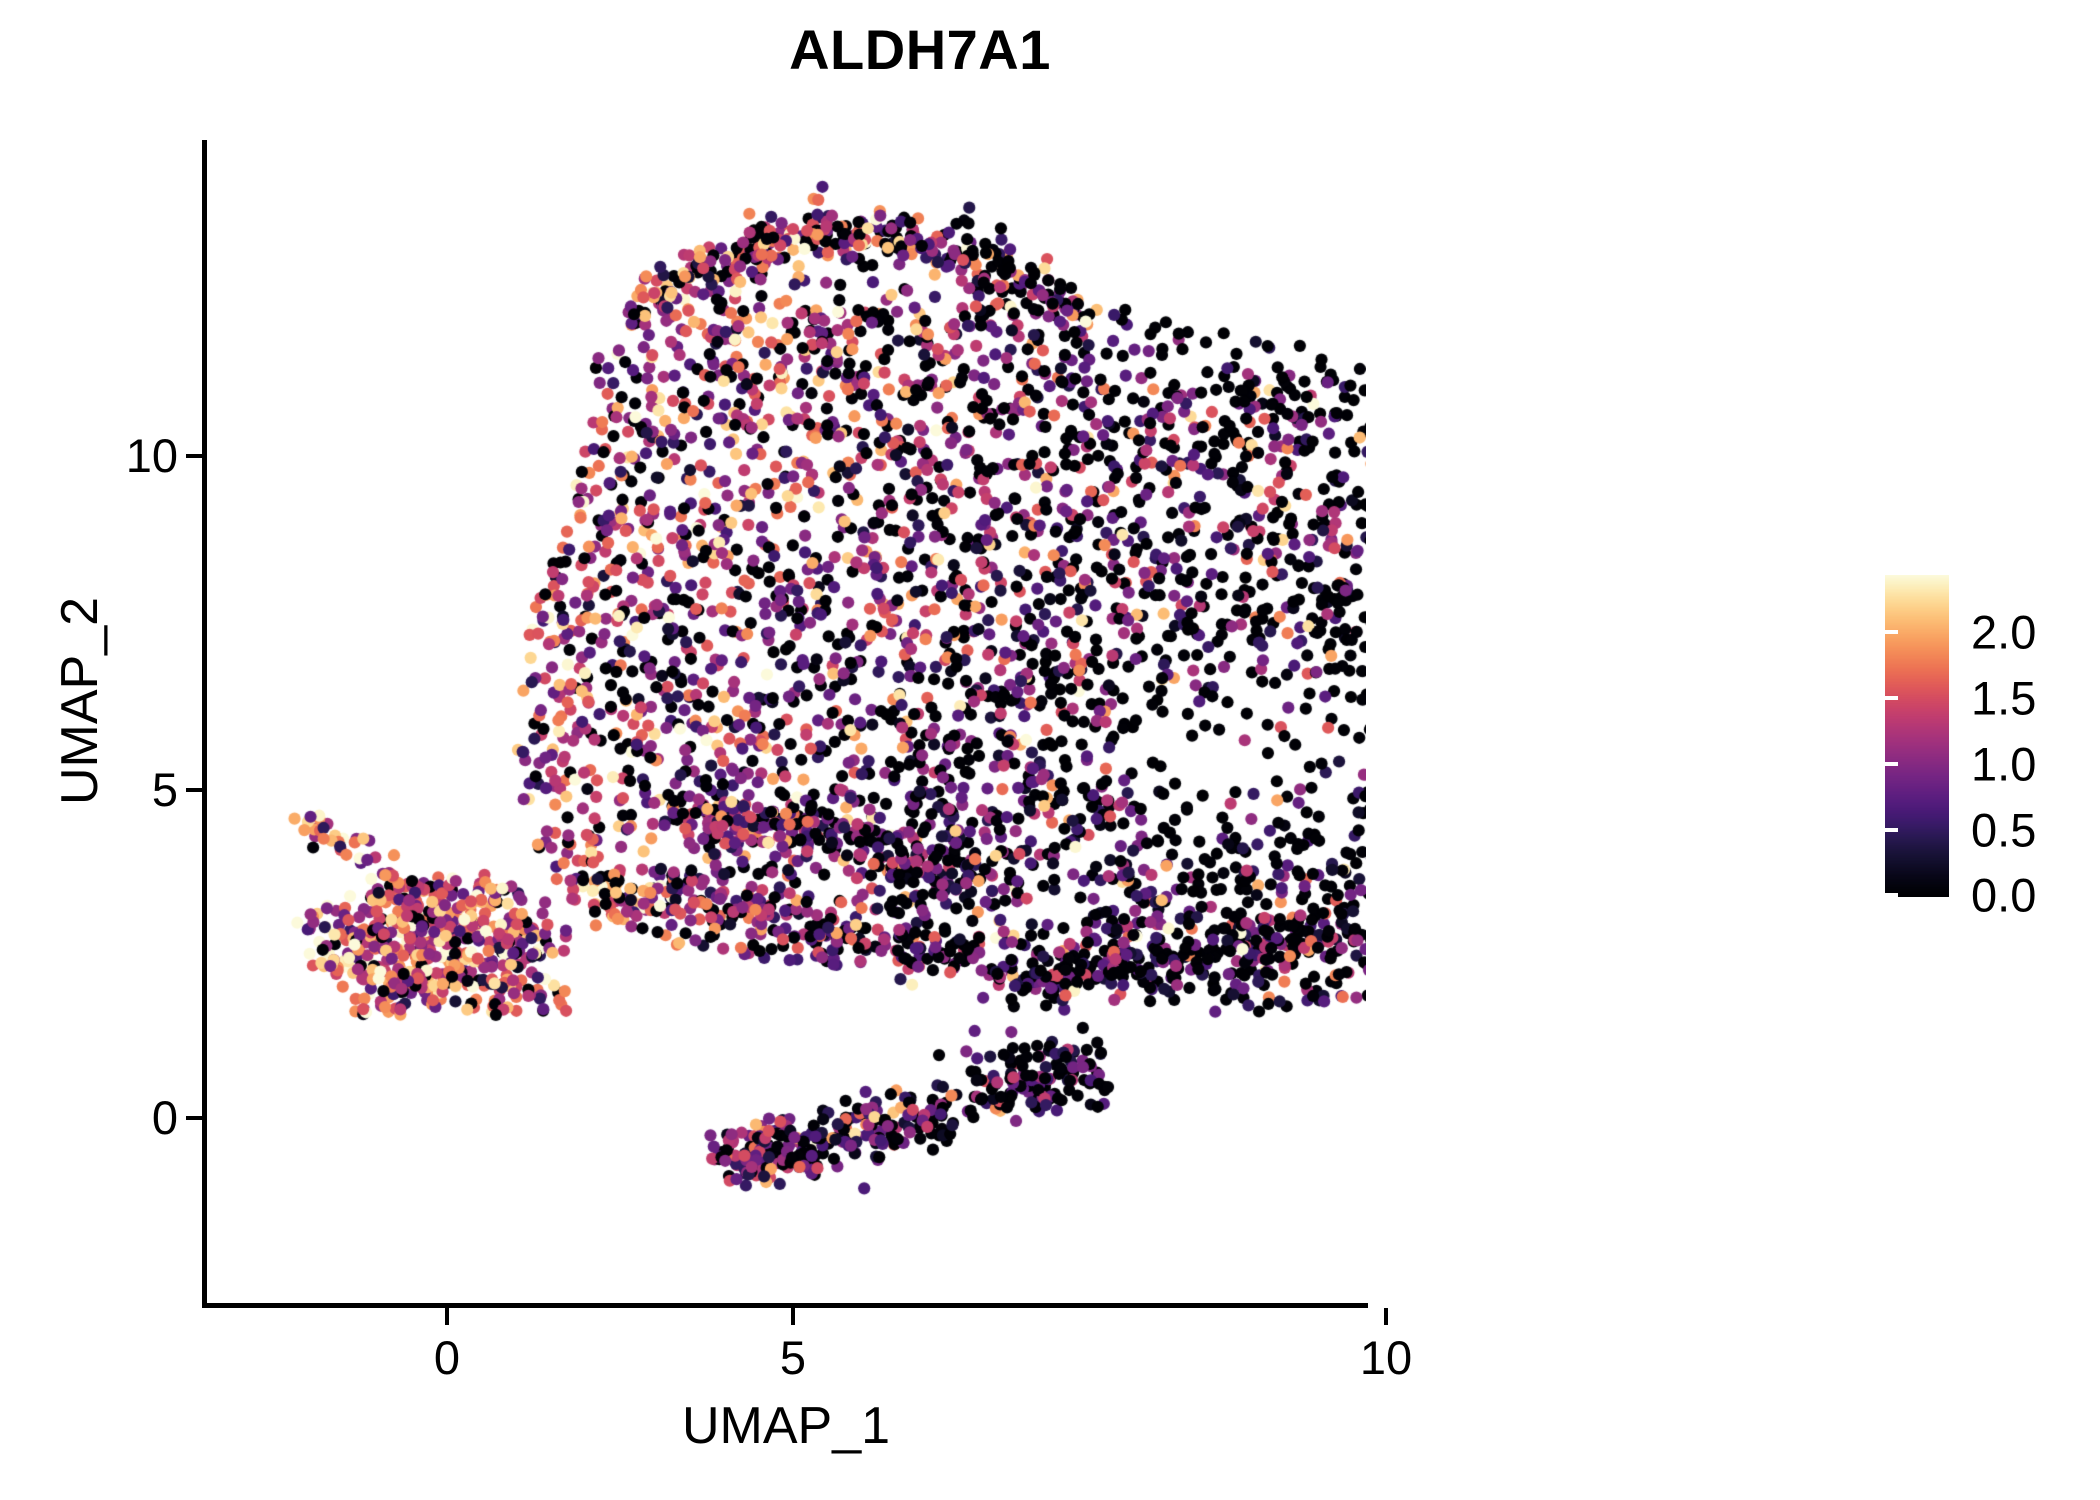  Describe the element at coordinates (164, 1117) in the screenshot. I see `y-tick-label-0: 0` at that location.